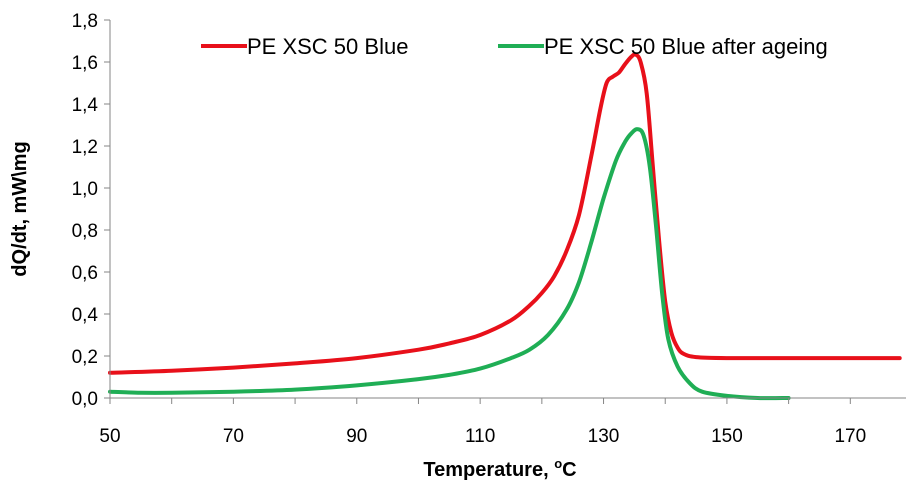  What do you see at coordinates (727, 436) in the screenshot?
I see `x-tick-label: 150` at bounding box center [727, 436].